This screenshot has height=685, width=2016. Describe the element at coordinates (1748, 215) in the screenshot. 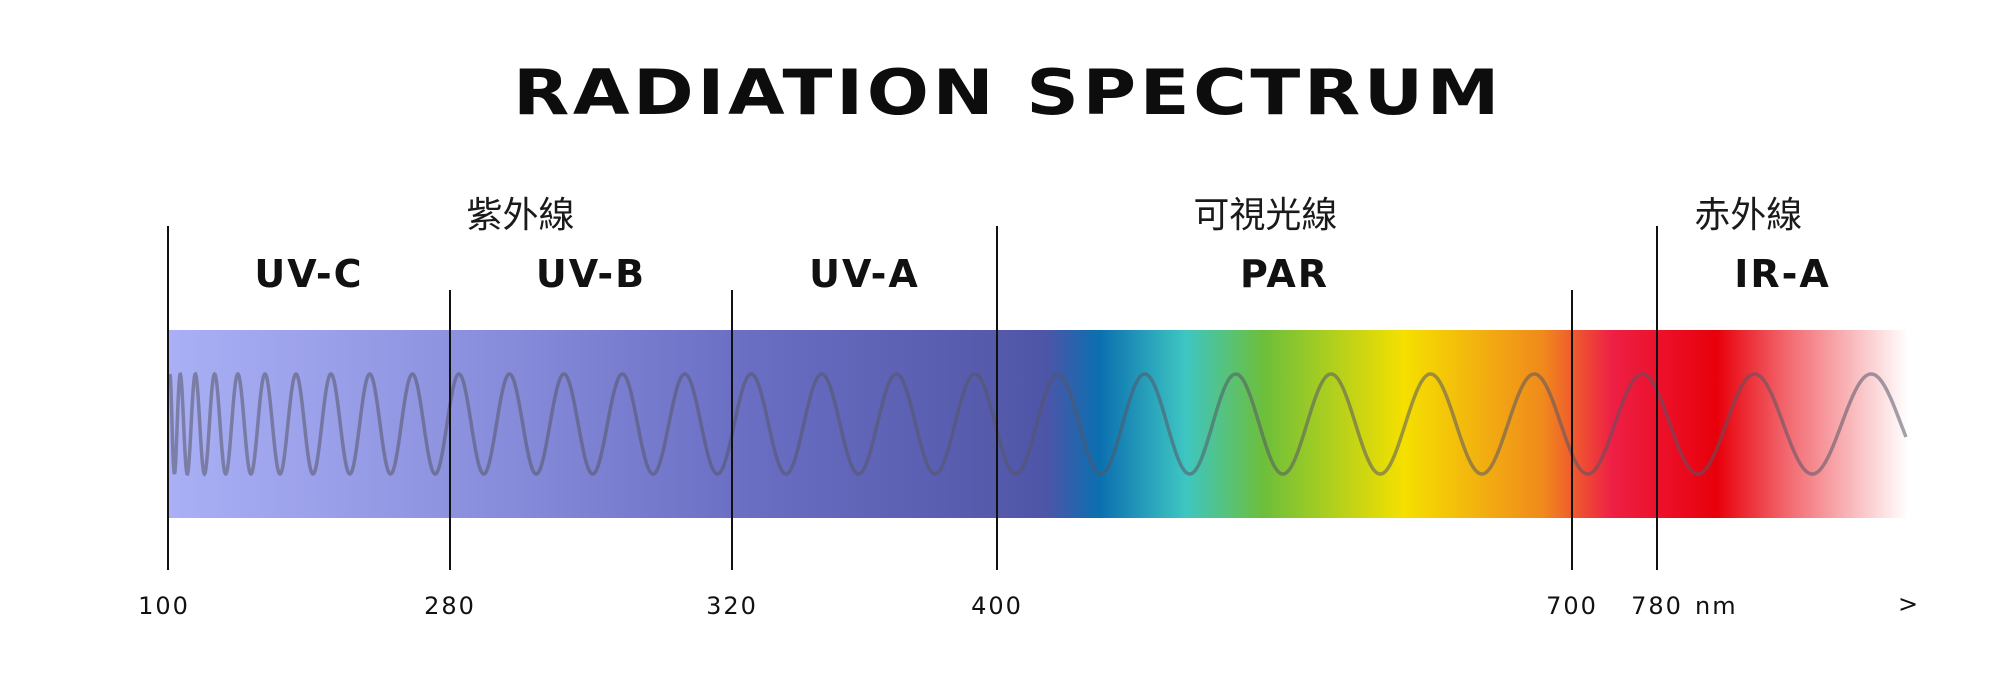

I see `region-label: 赤外線` at that location.